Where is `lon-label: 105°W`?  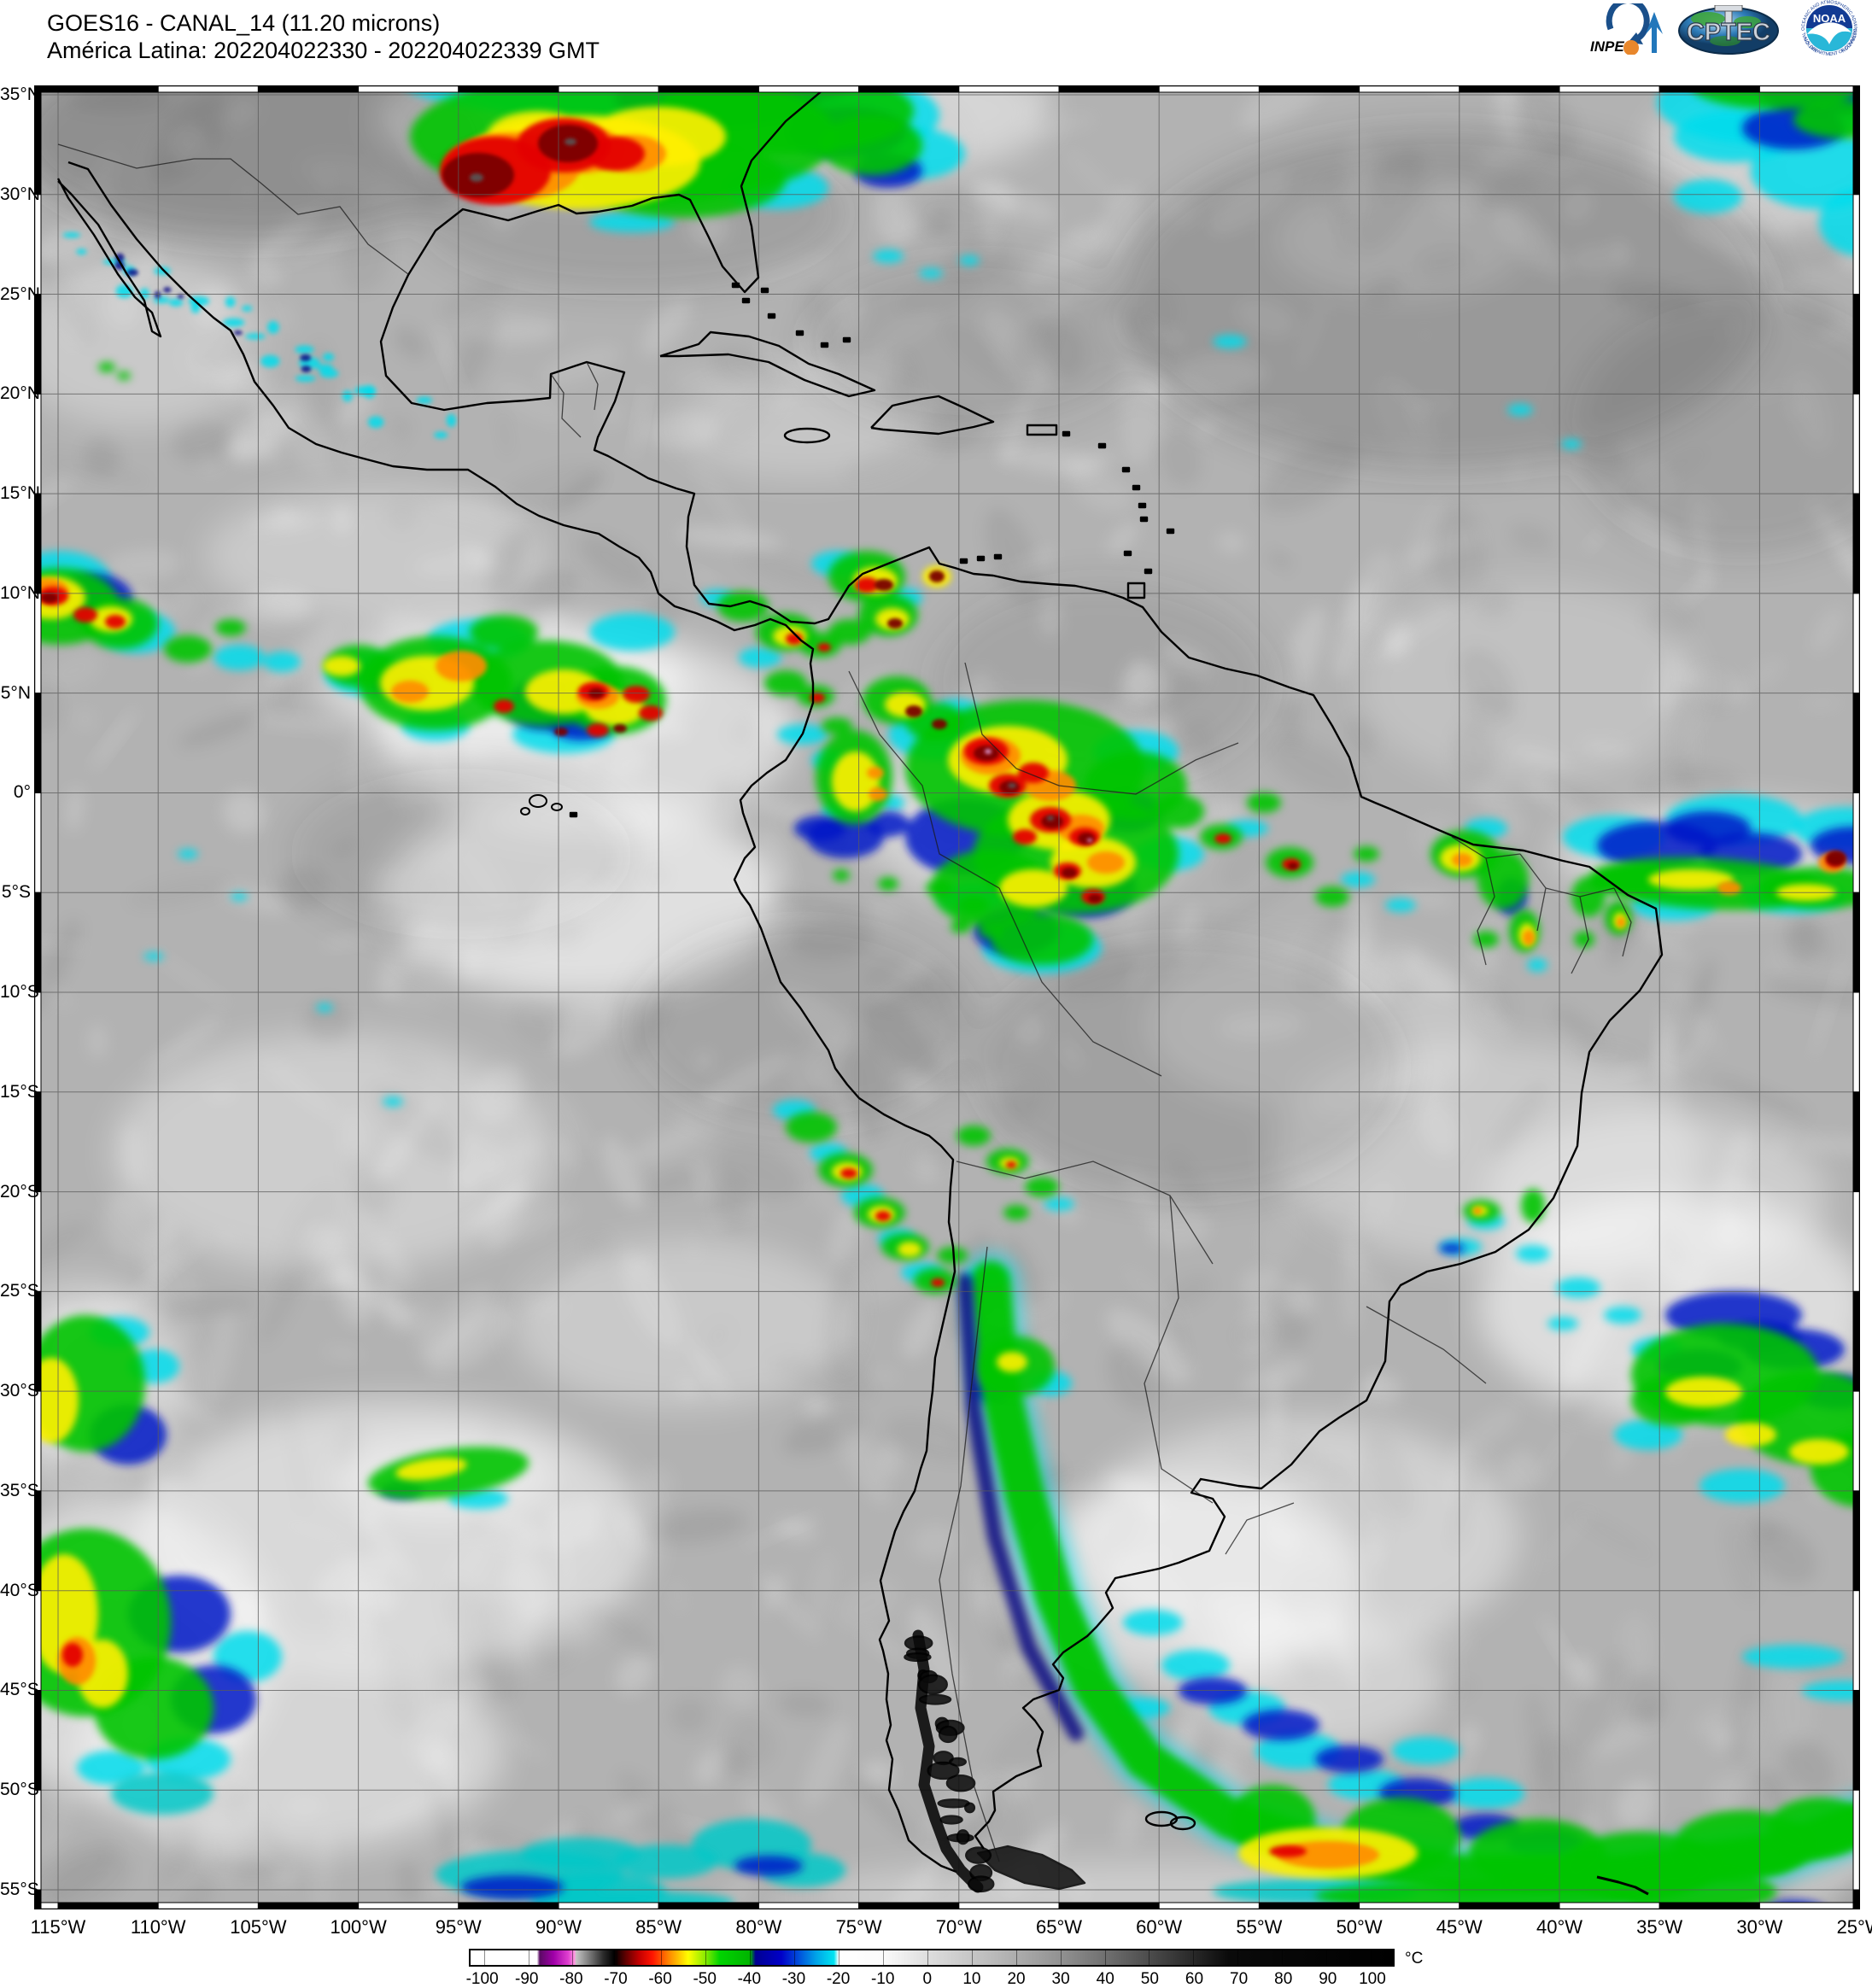 lon-label: 105°W is located at coordinates (258, 1927).